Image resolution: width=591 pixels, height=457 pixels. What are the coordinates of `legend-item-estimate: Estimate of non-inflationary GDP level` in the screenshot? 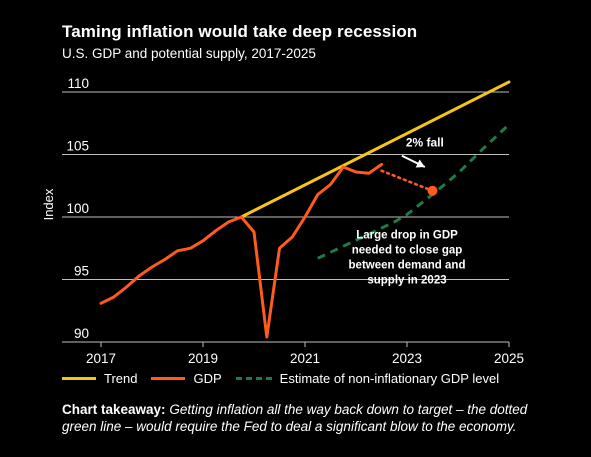 It's located at (367, 378).